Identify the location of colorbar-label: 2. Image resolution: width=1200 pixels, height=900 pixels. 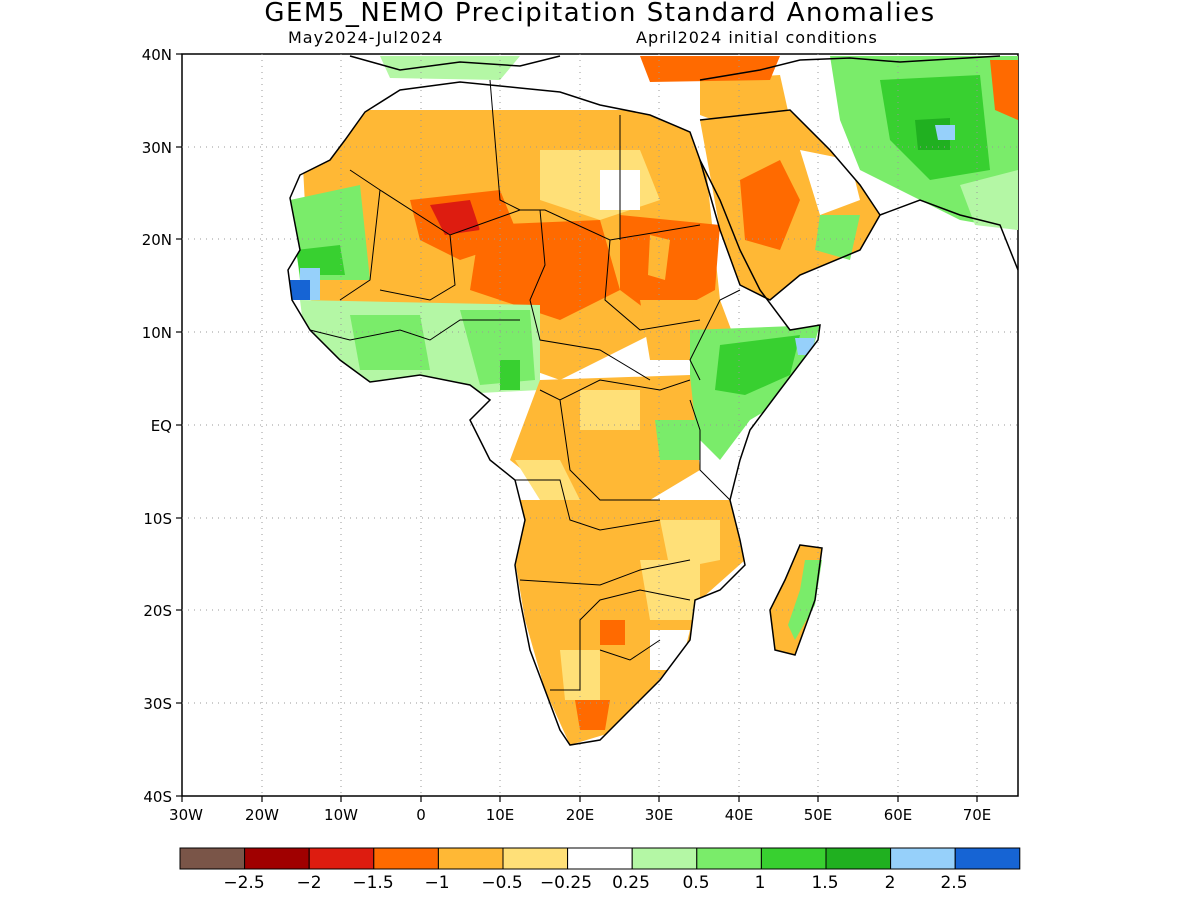
(890, 883).